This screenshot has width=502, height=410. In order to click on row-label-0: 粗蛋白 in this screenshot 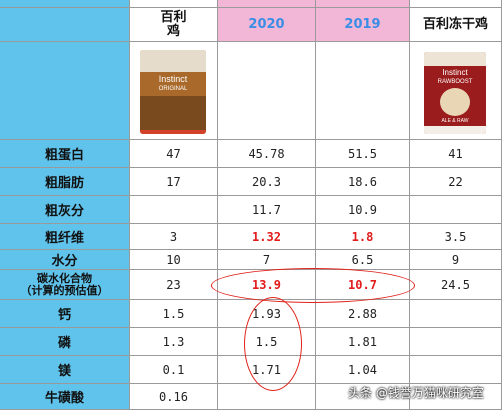, I will do `click(65, 154)`.